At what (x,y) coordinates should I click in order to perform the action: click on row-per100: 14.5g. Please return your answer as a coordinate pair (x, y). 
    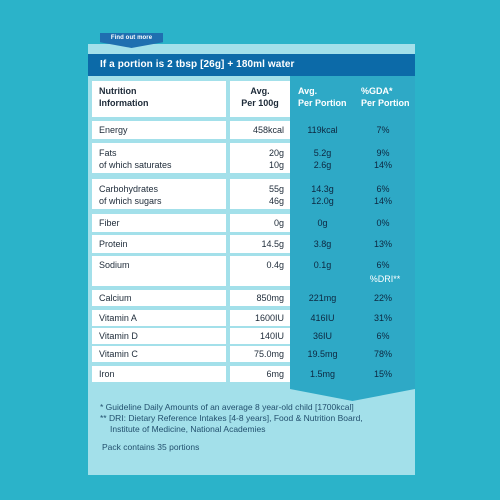
    Looking at the image, I should click on (260, 244).